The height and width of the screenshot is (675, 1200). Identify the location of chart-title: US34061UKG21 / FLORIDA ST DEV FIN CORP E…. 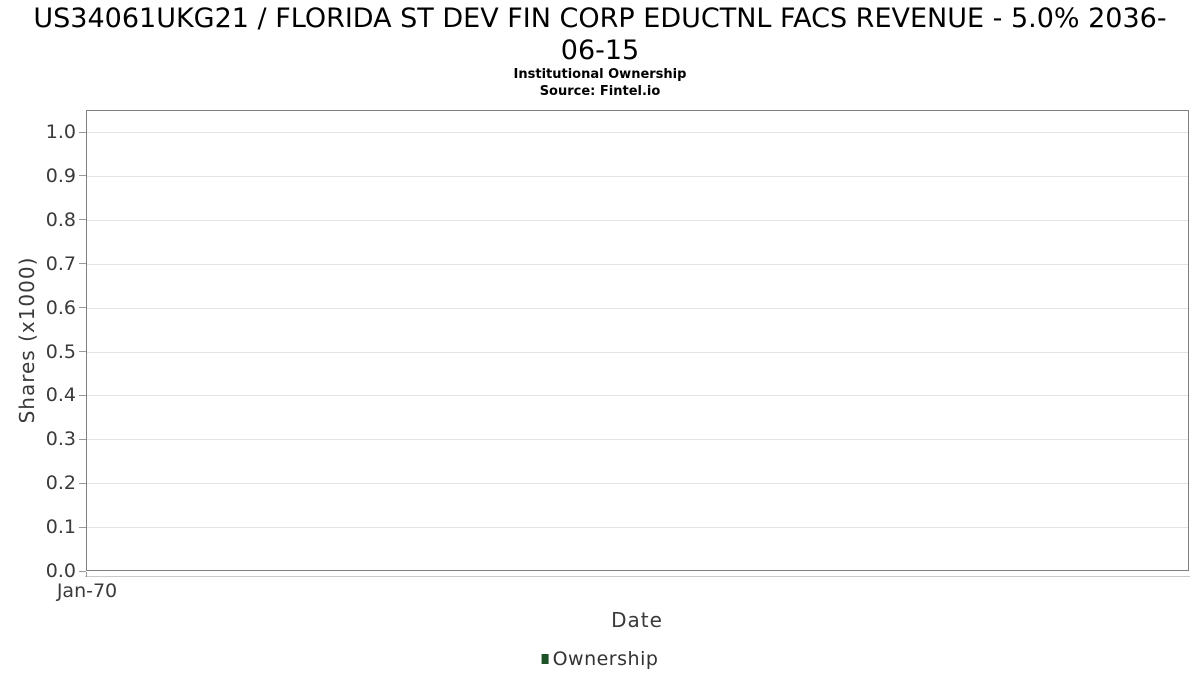
(600, 34).